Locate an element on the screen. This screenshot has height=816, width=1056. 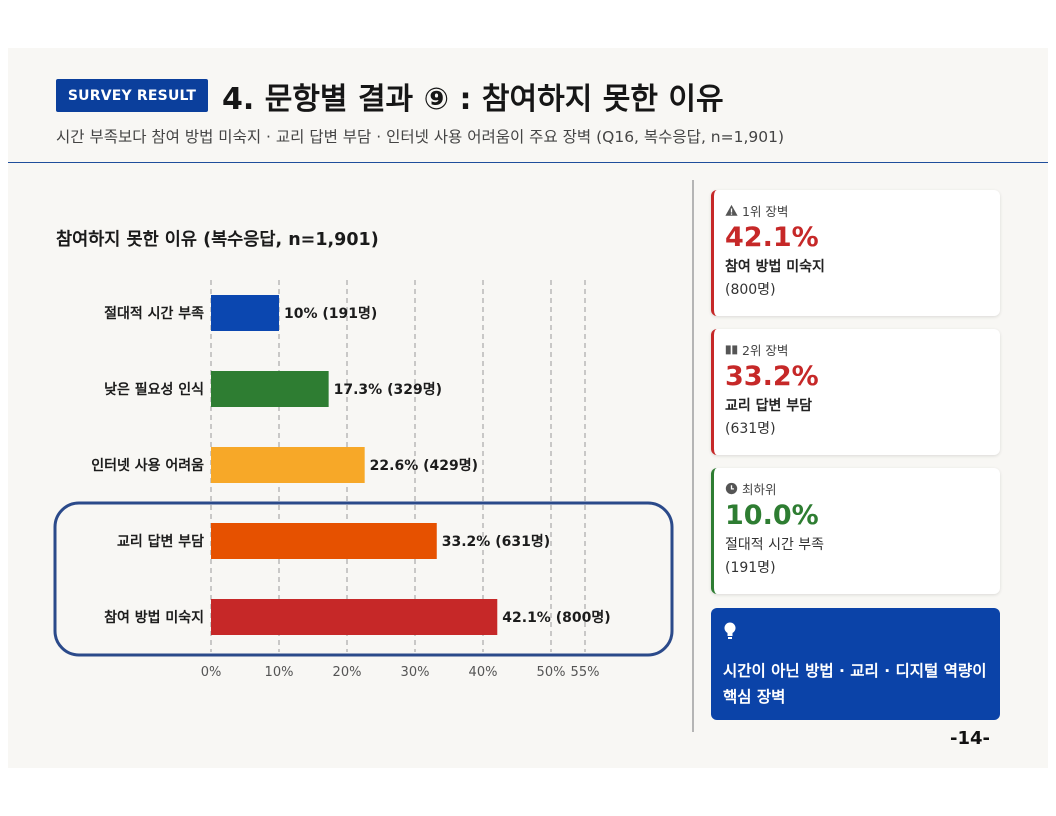
survey-result-badge: SURVEY RESULT is located at coordinates (132, 95).